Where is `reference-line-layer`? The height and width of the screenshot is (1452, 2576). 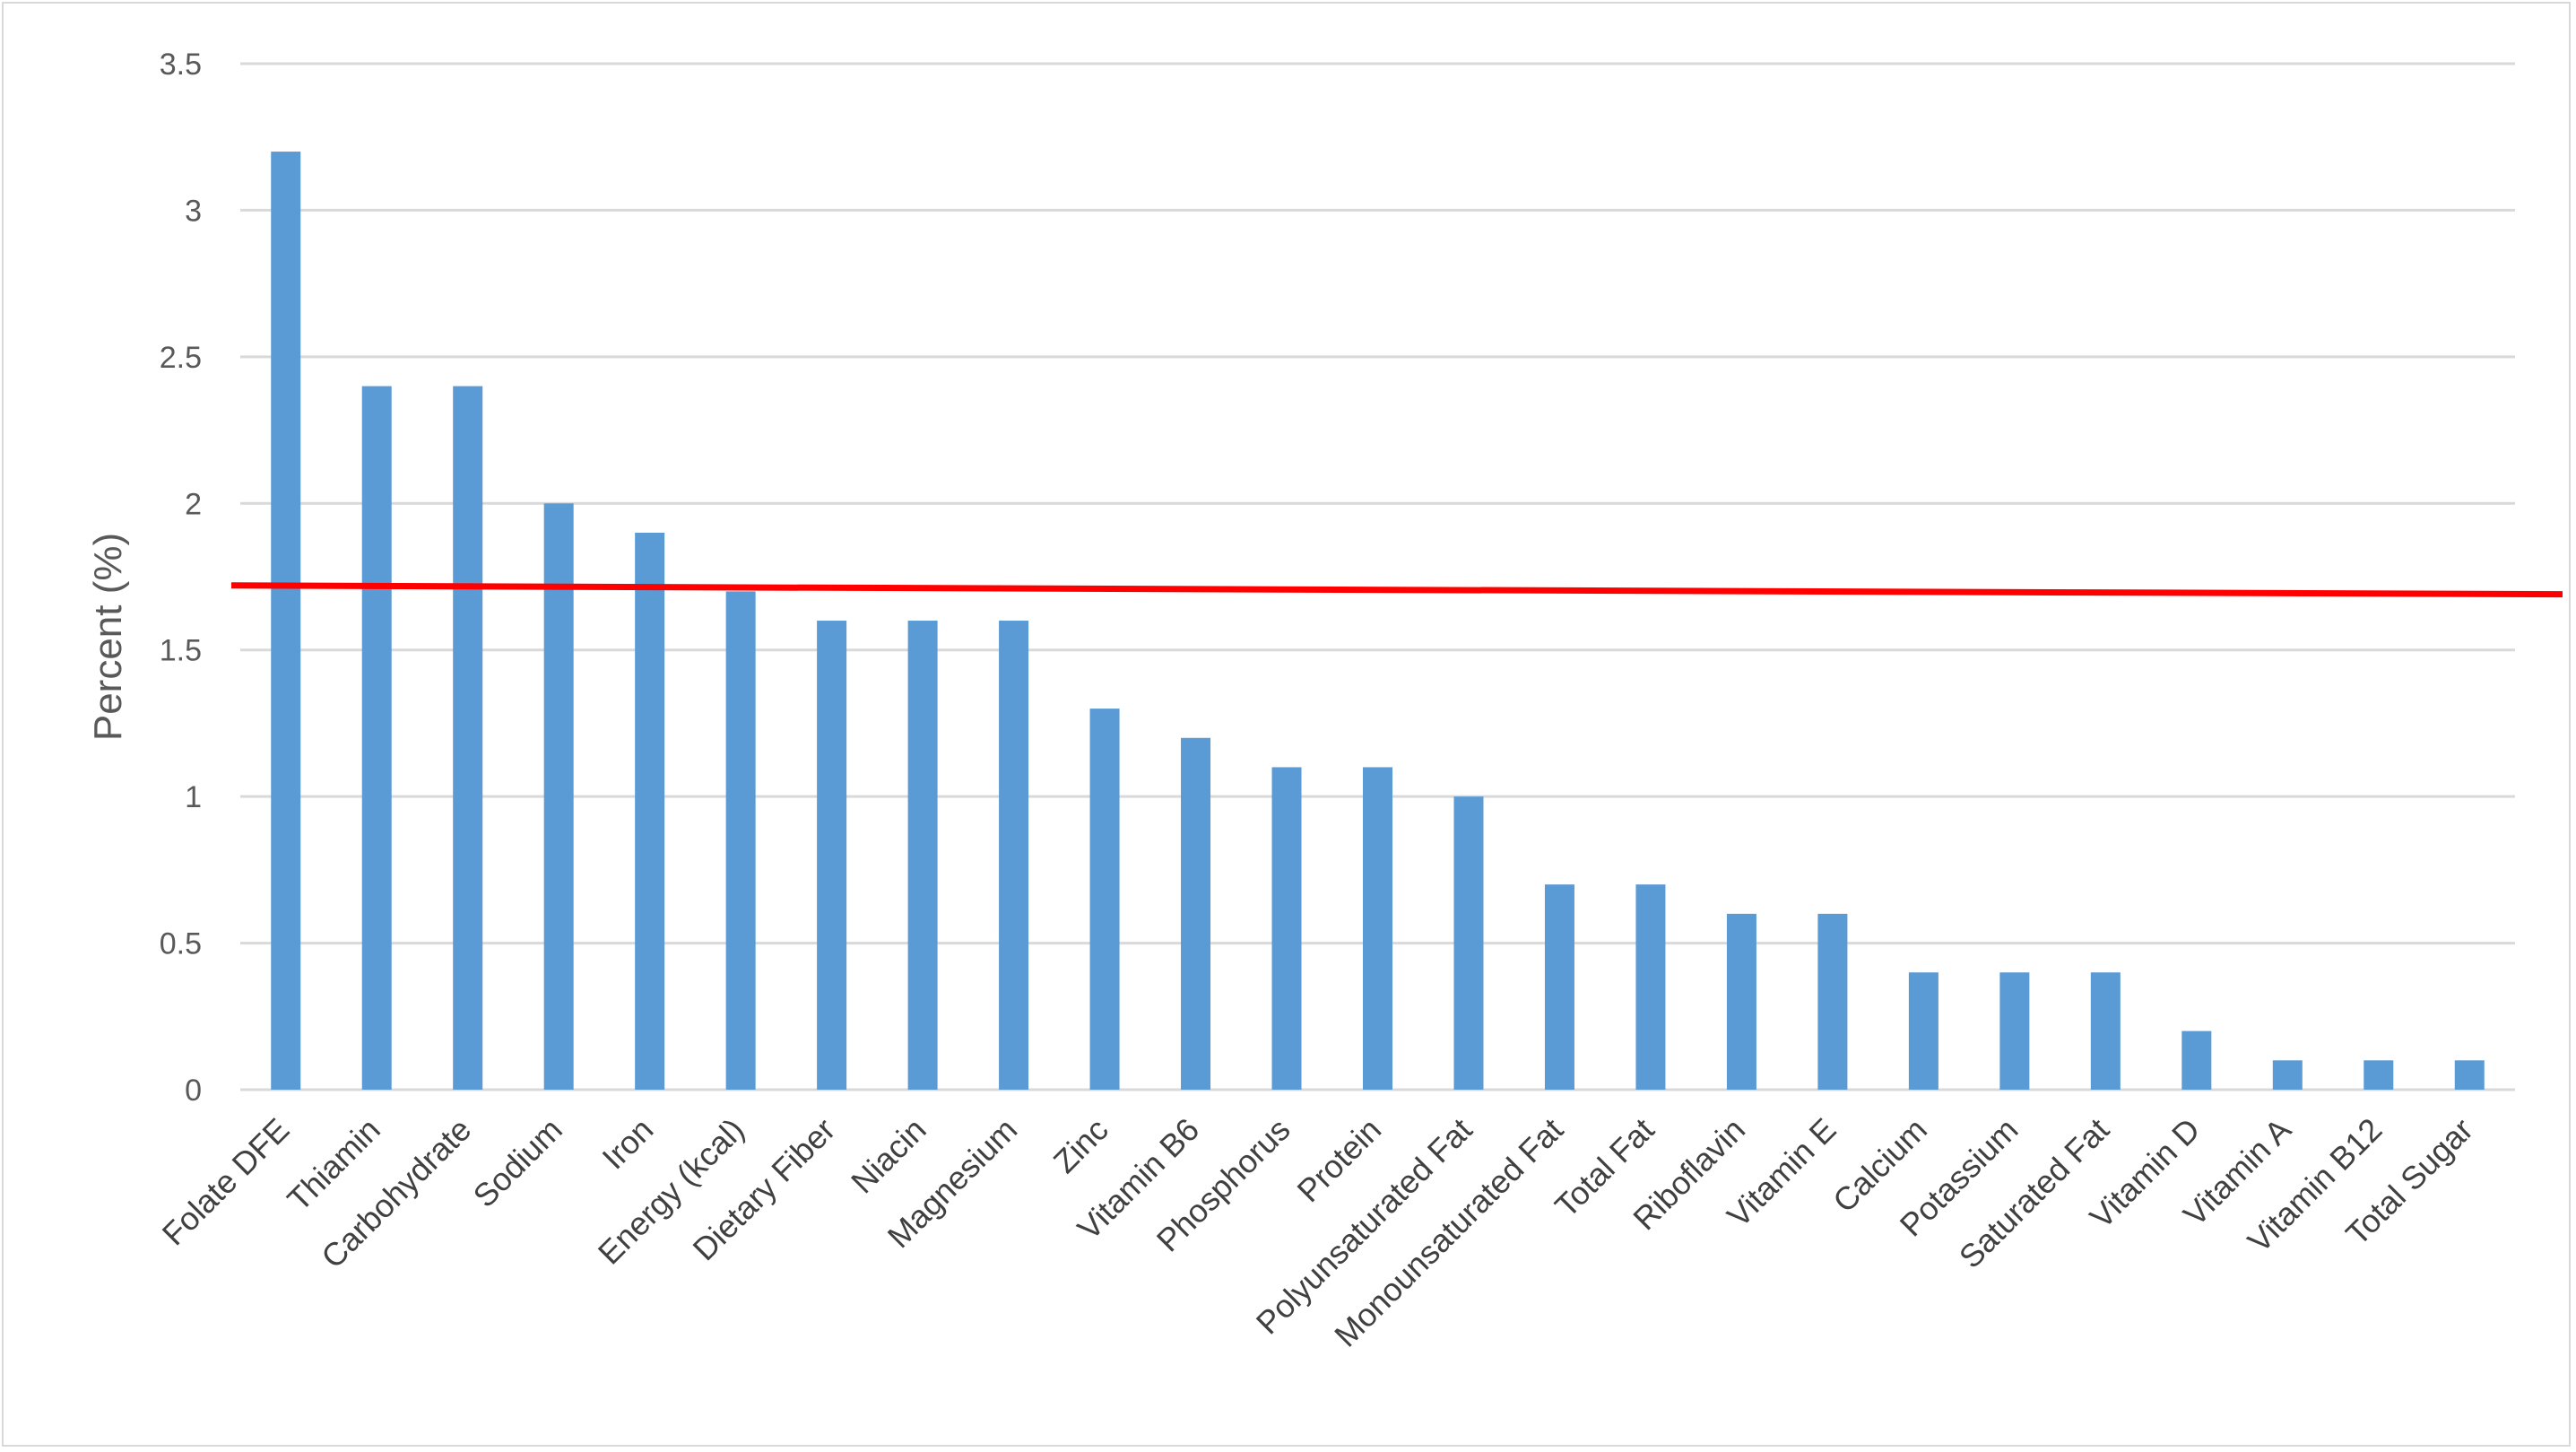 reference-line-layer is located at coordinates (1396, 590).